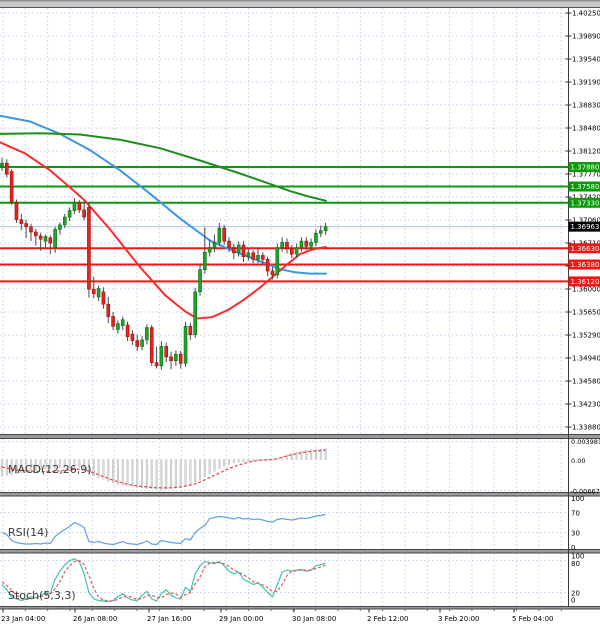 Image resolution: width=600 pixels, height=630 pixels. I want to click on svg-text: 1.39190, so click(586, 83).